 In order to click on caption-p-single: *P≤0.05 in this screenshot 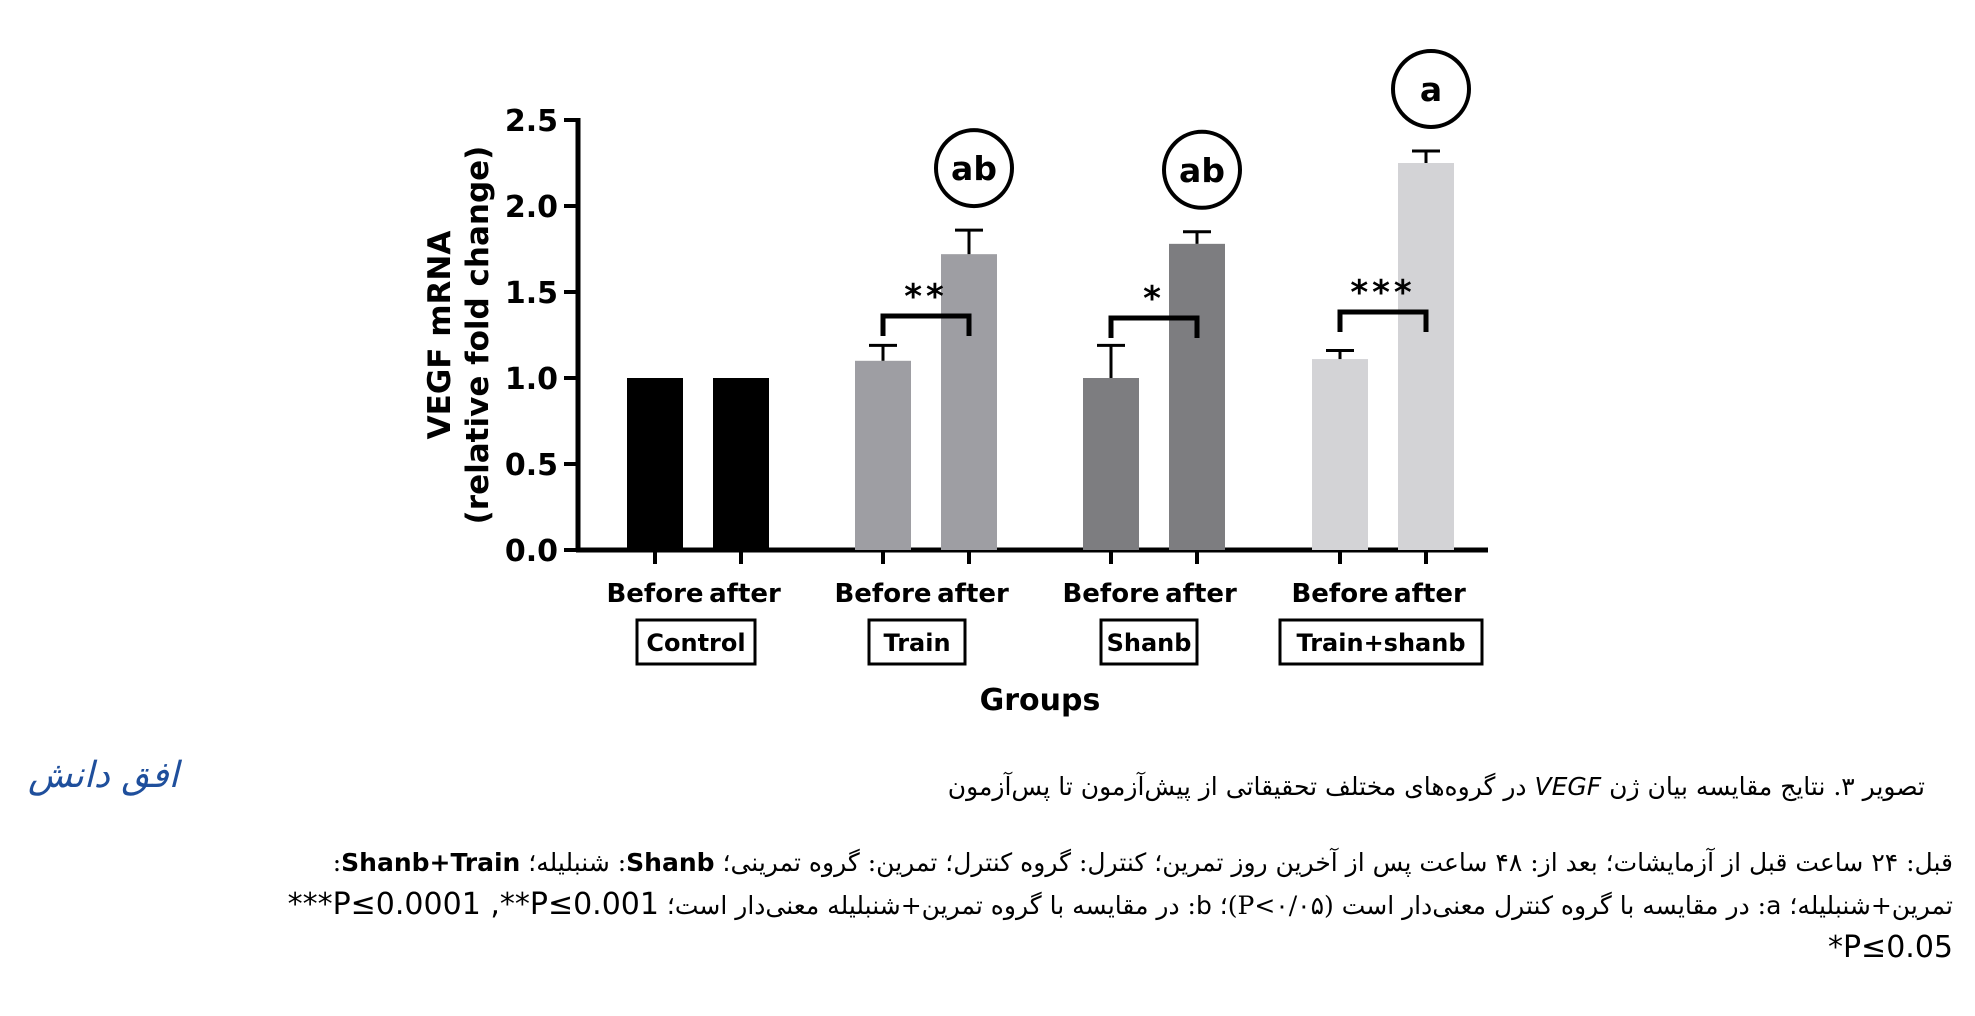, I will do `click(1890, 947)`.